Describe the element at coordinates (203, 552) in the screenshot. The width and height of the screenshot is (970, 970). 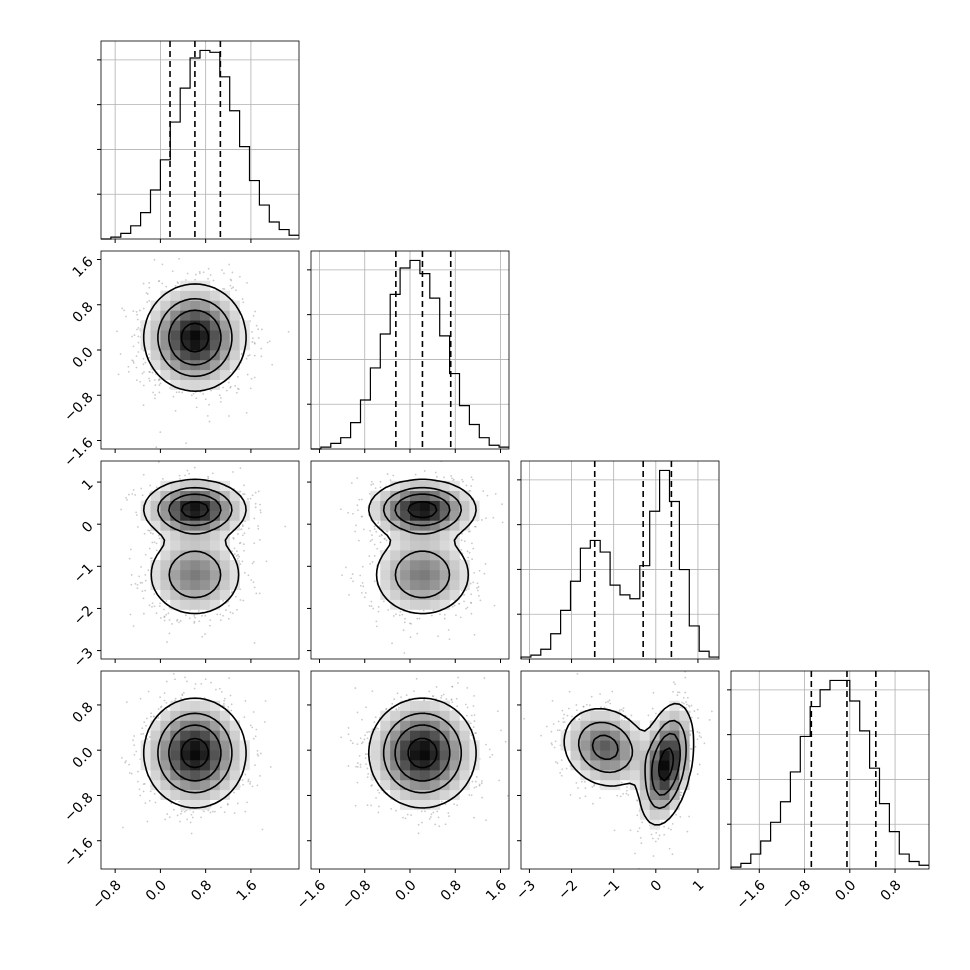
I see `panel-content` at that location.